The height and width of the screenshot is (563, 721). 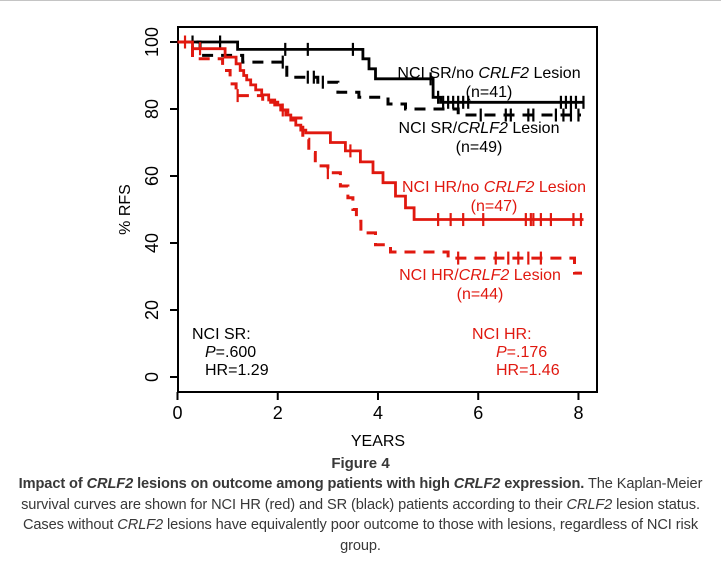 I want to click on caption-segment: lesion status. Cases without, so click(x=361, y=515).